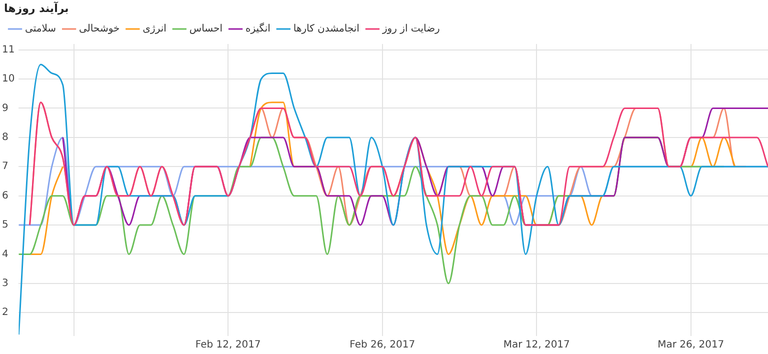 The width and height of the screenshot is (768, 354). What do you see at coordinates (99, 29) in the screenshot?
I see `legend-label: خوشحالی` at bounding box center [99, 29].